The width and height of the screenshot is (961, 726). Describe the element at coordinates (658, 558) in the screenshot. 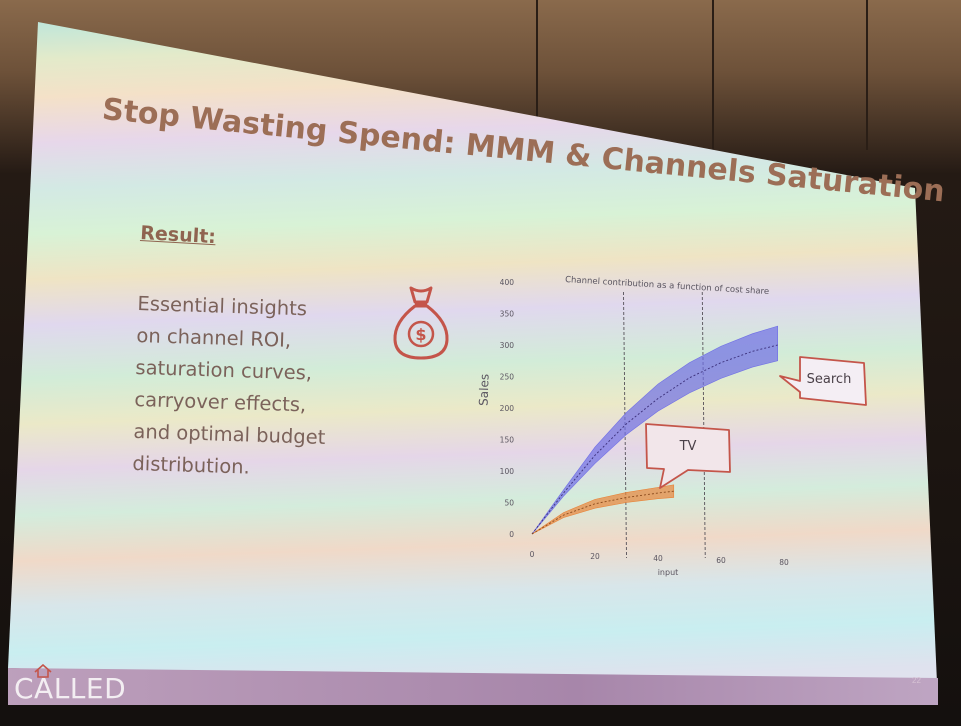

I see `x-tick-label: 40` at that location.